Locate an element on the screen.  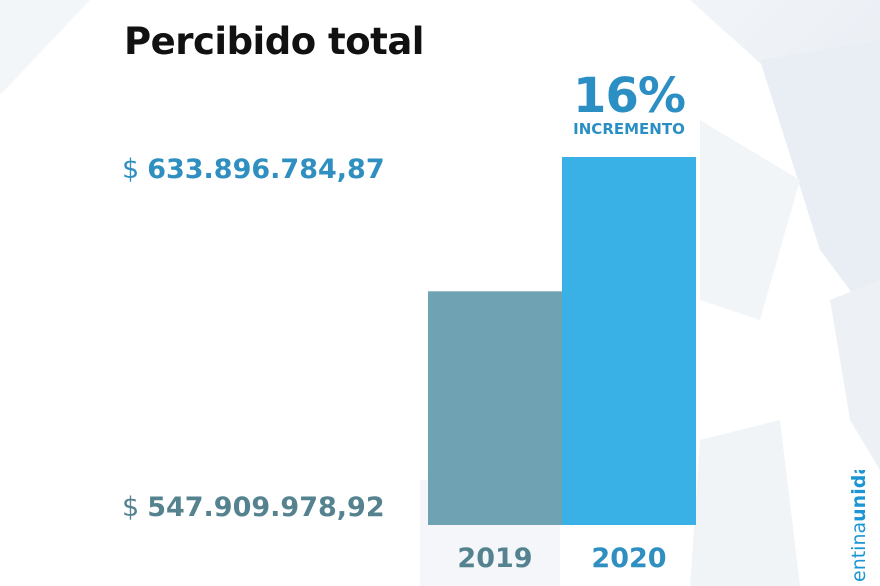
value-label-2020: $633.896.784,87 is located at coordinates (253, 169).